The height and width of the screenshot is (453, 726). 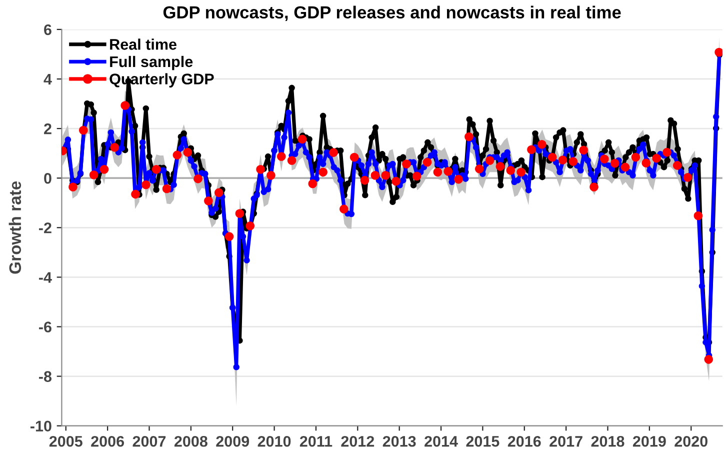 I want to click on x-tick-label: 2007, so click(x=149, y=441).